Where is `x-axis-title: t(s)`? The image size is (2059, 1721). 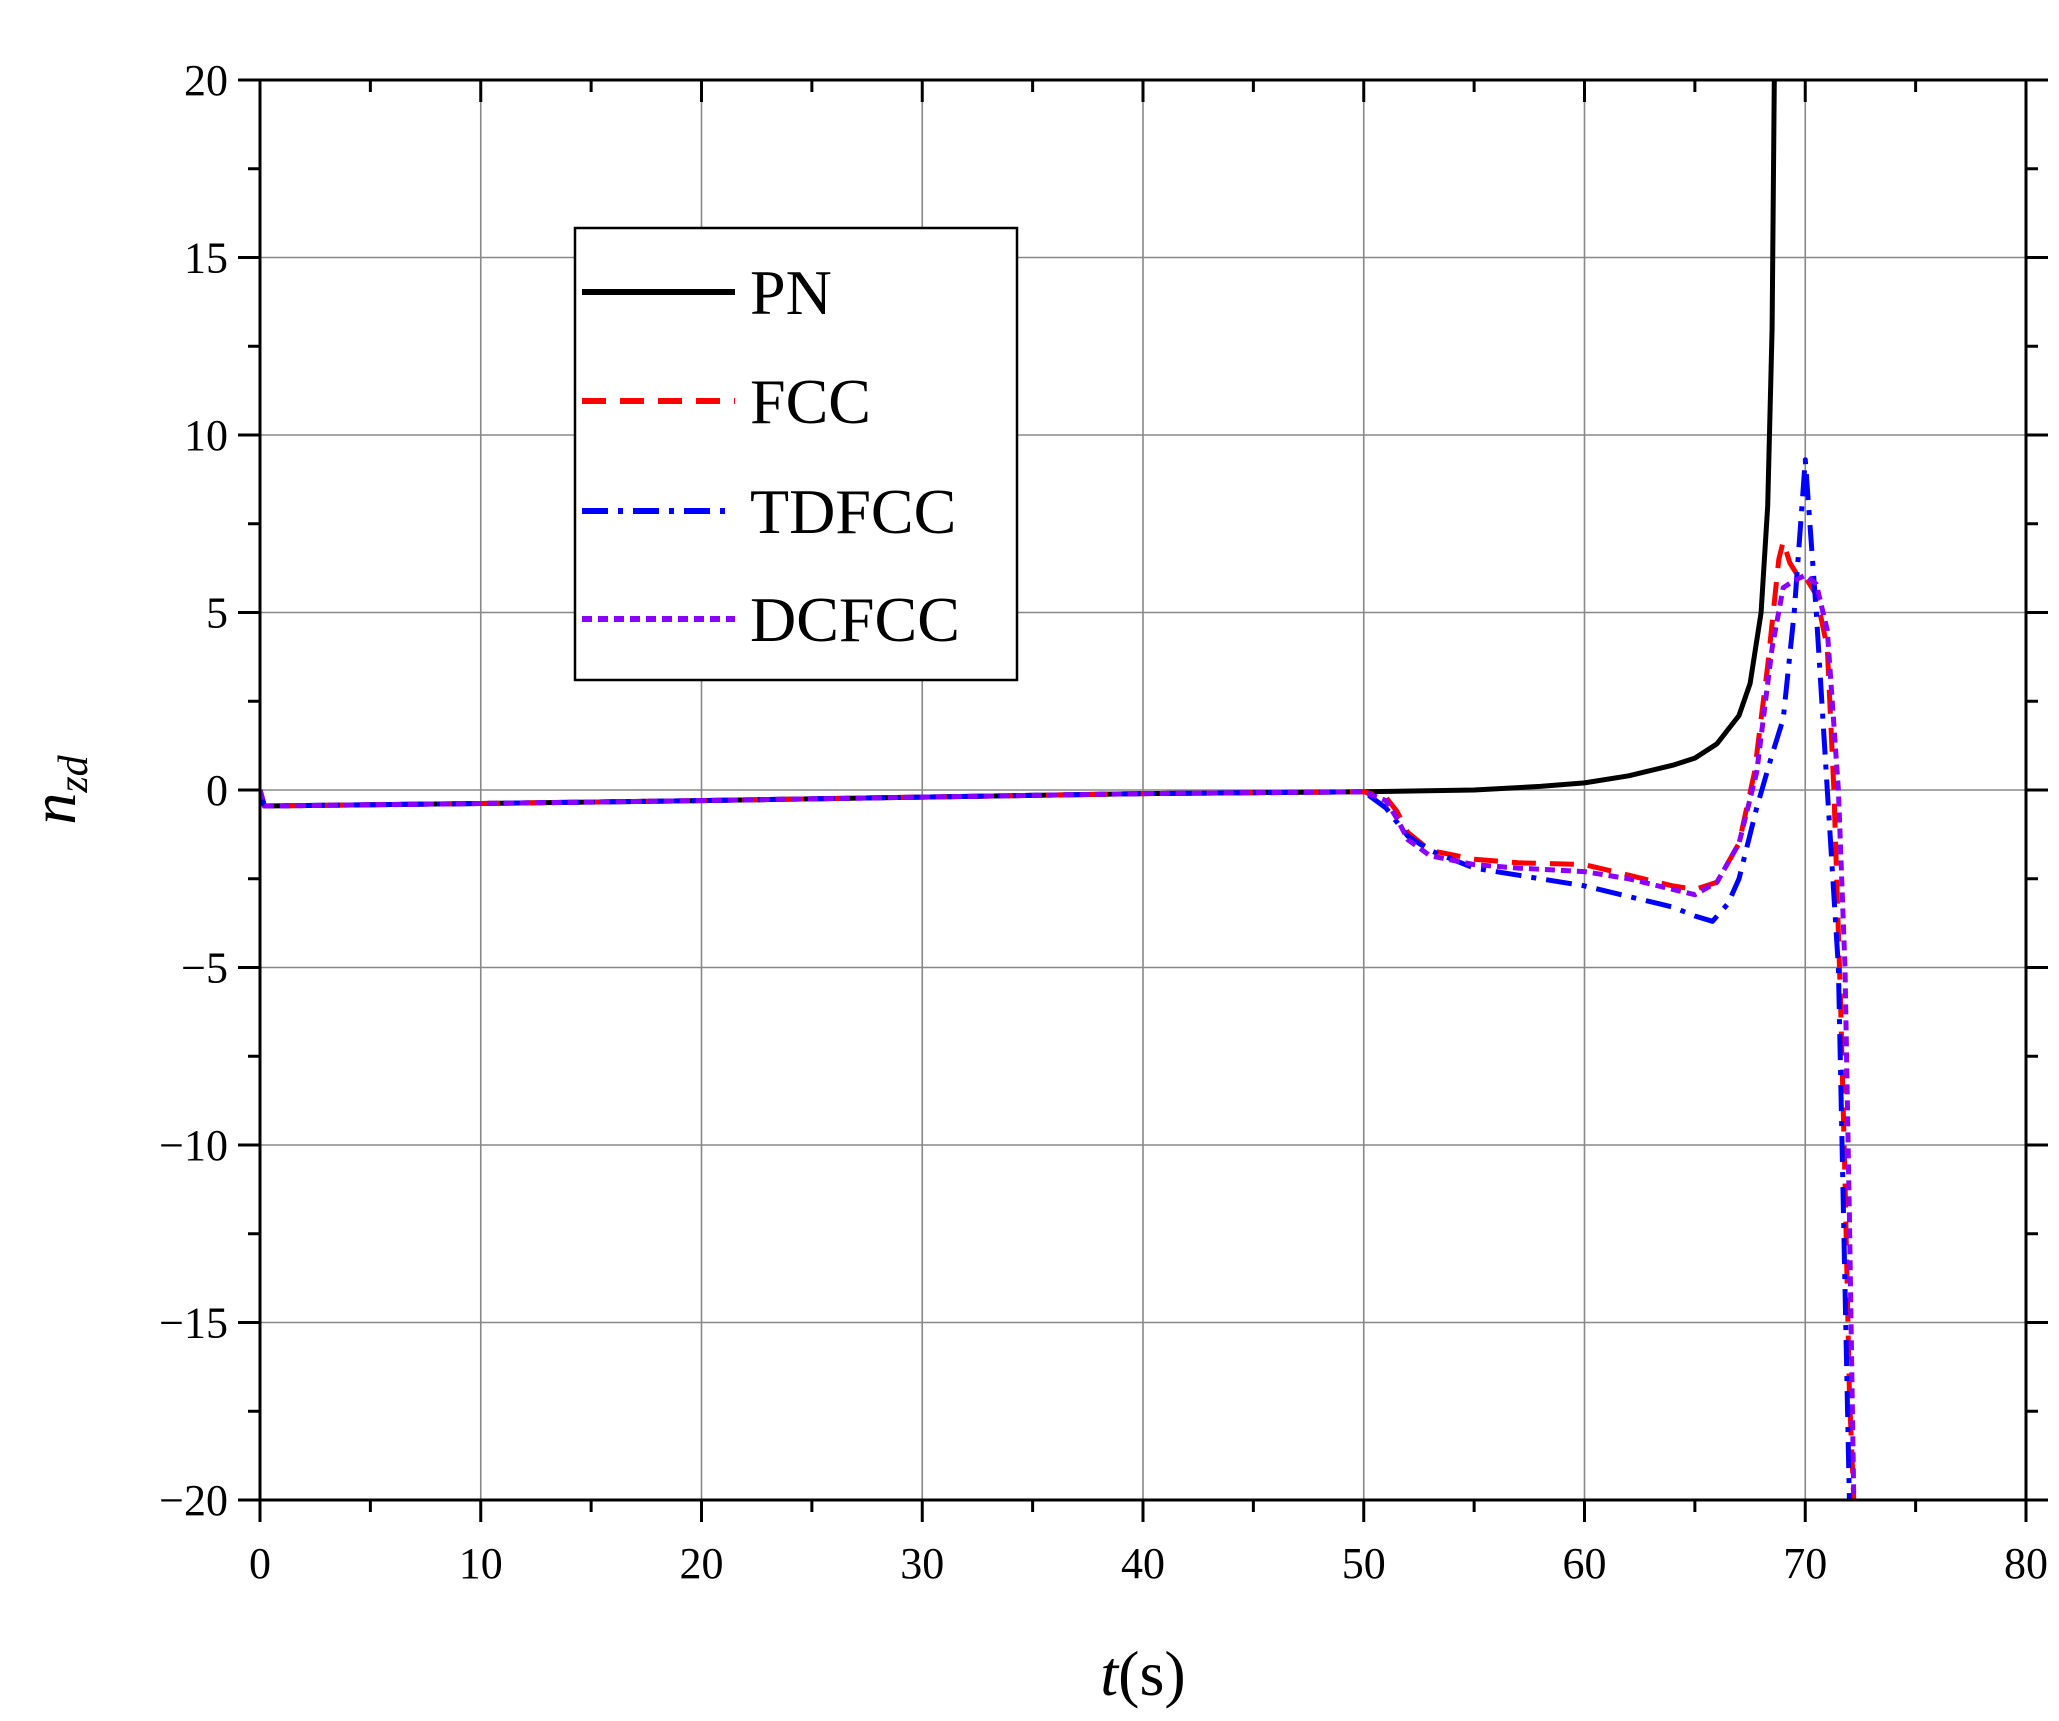
x-axis-title: t(s) is located at coordinates (1142, 1673).